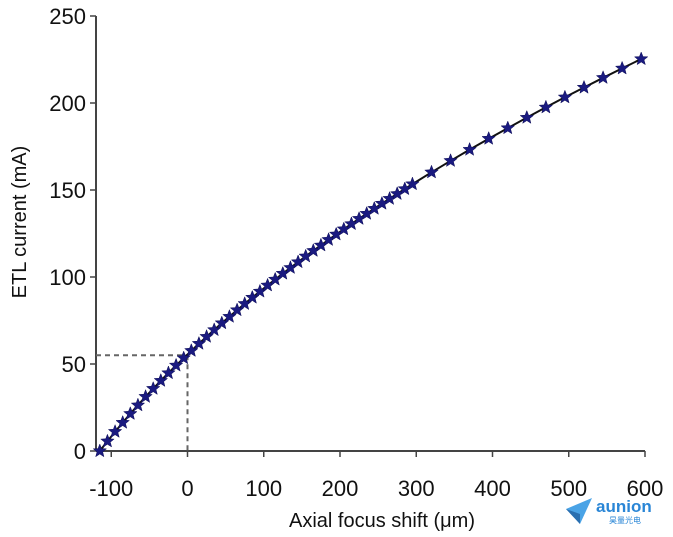  What do you see at coordinates (382, 521) in the screenshot?
I see `x-axis-title: Axial focus shift (μm)` at bounding box center [382, 521].